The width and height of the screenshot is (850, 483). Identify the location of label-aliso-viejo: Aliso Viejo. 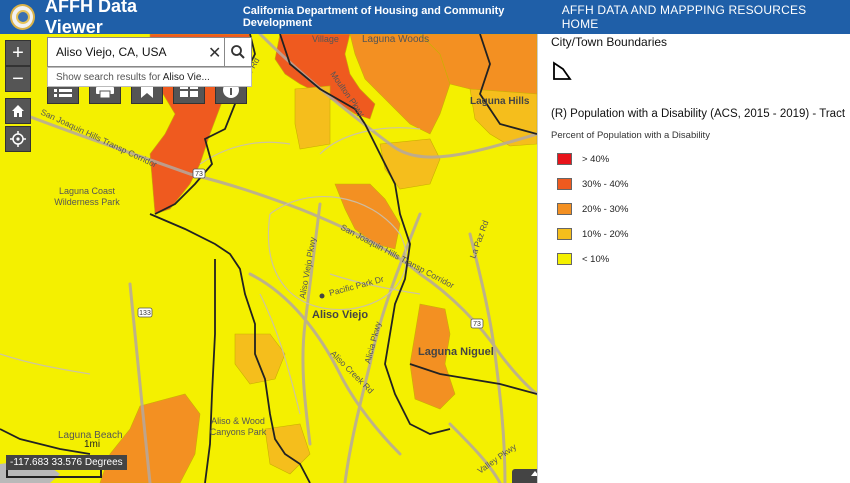
(340, 315).